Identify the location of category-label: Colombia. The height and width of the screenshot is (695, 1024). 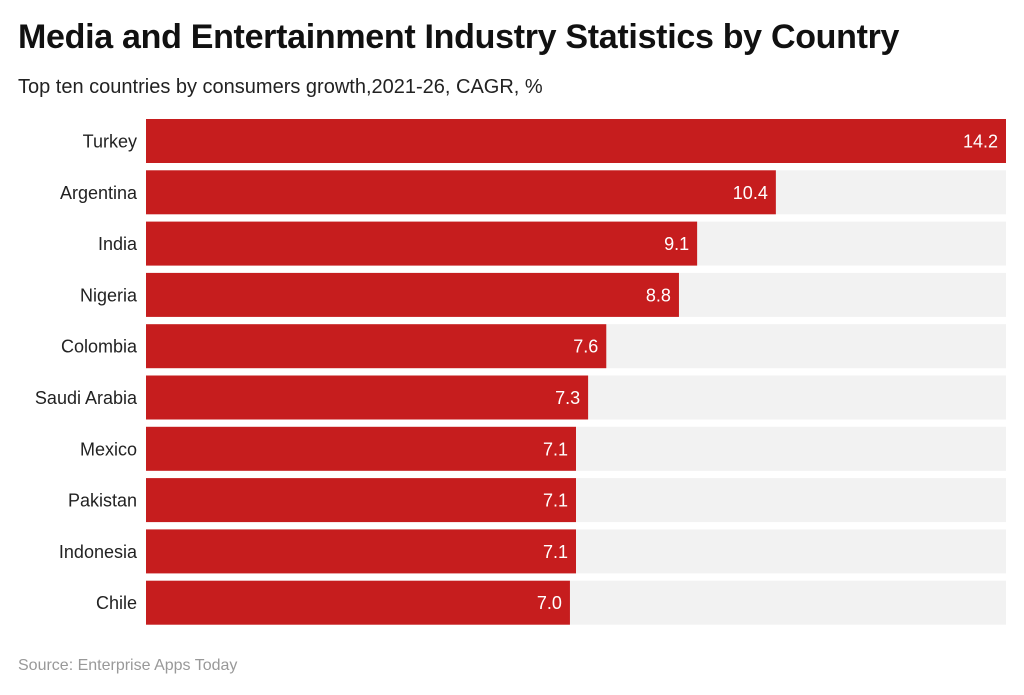
(99, 347).